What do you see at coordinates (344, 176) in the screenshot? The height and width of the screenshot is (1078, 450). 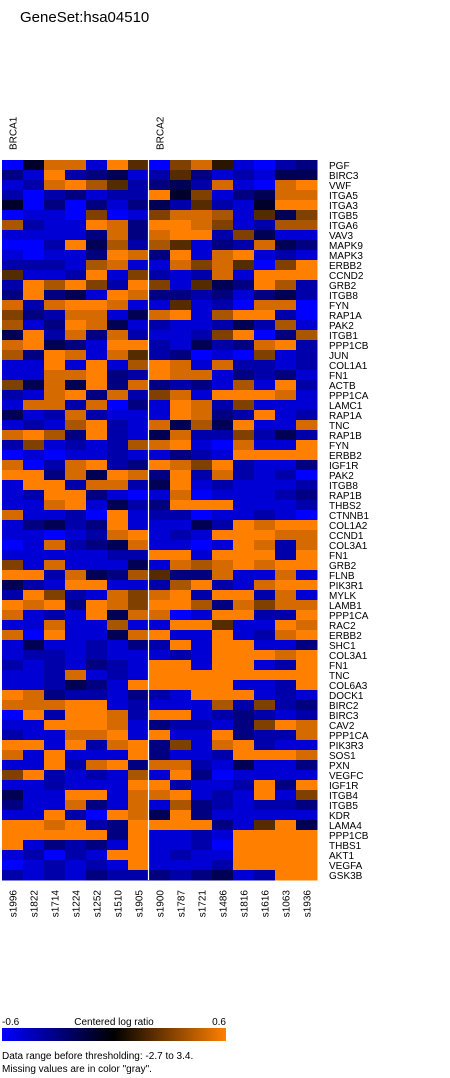 I see `gene-label: BIRC3` at bounding box center [344, 176].